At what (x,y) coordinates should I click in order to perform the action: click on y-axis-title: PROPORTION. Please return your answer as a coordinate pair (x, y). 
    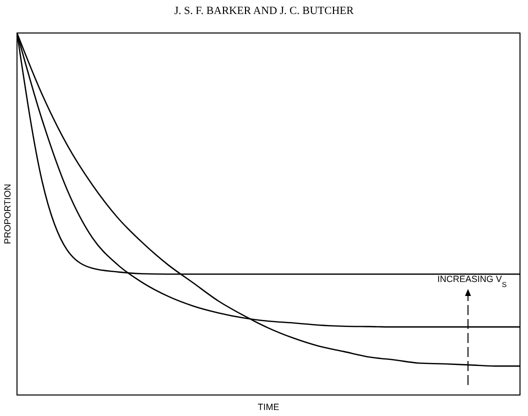
    Looking at the image, I should click on (7, 214).